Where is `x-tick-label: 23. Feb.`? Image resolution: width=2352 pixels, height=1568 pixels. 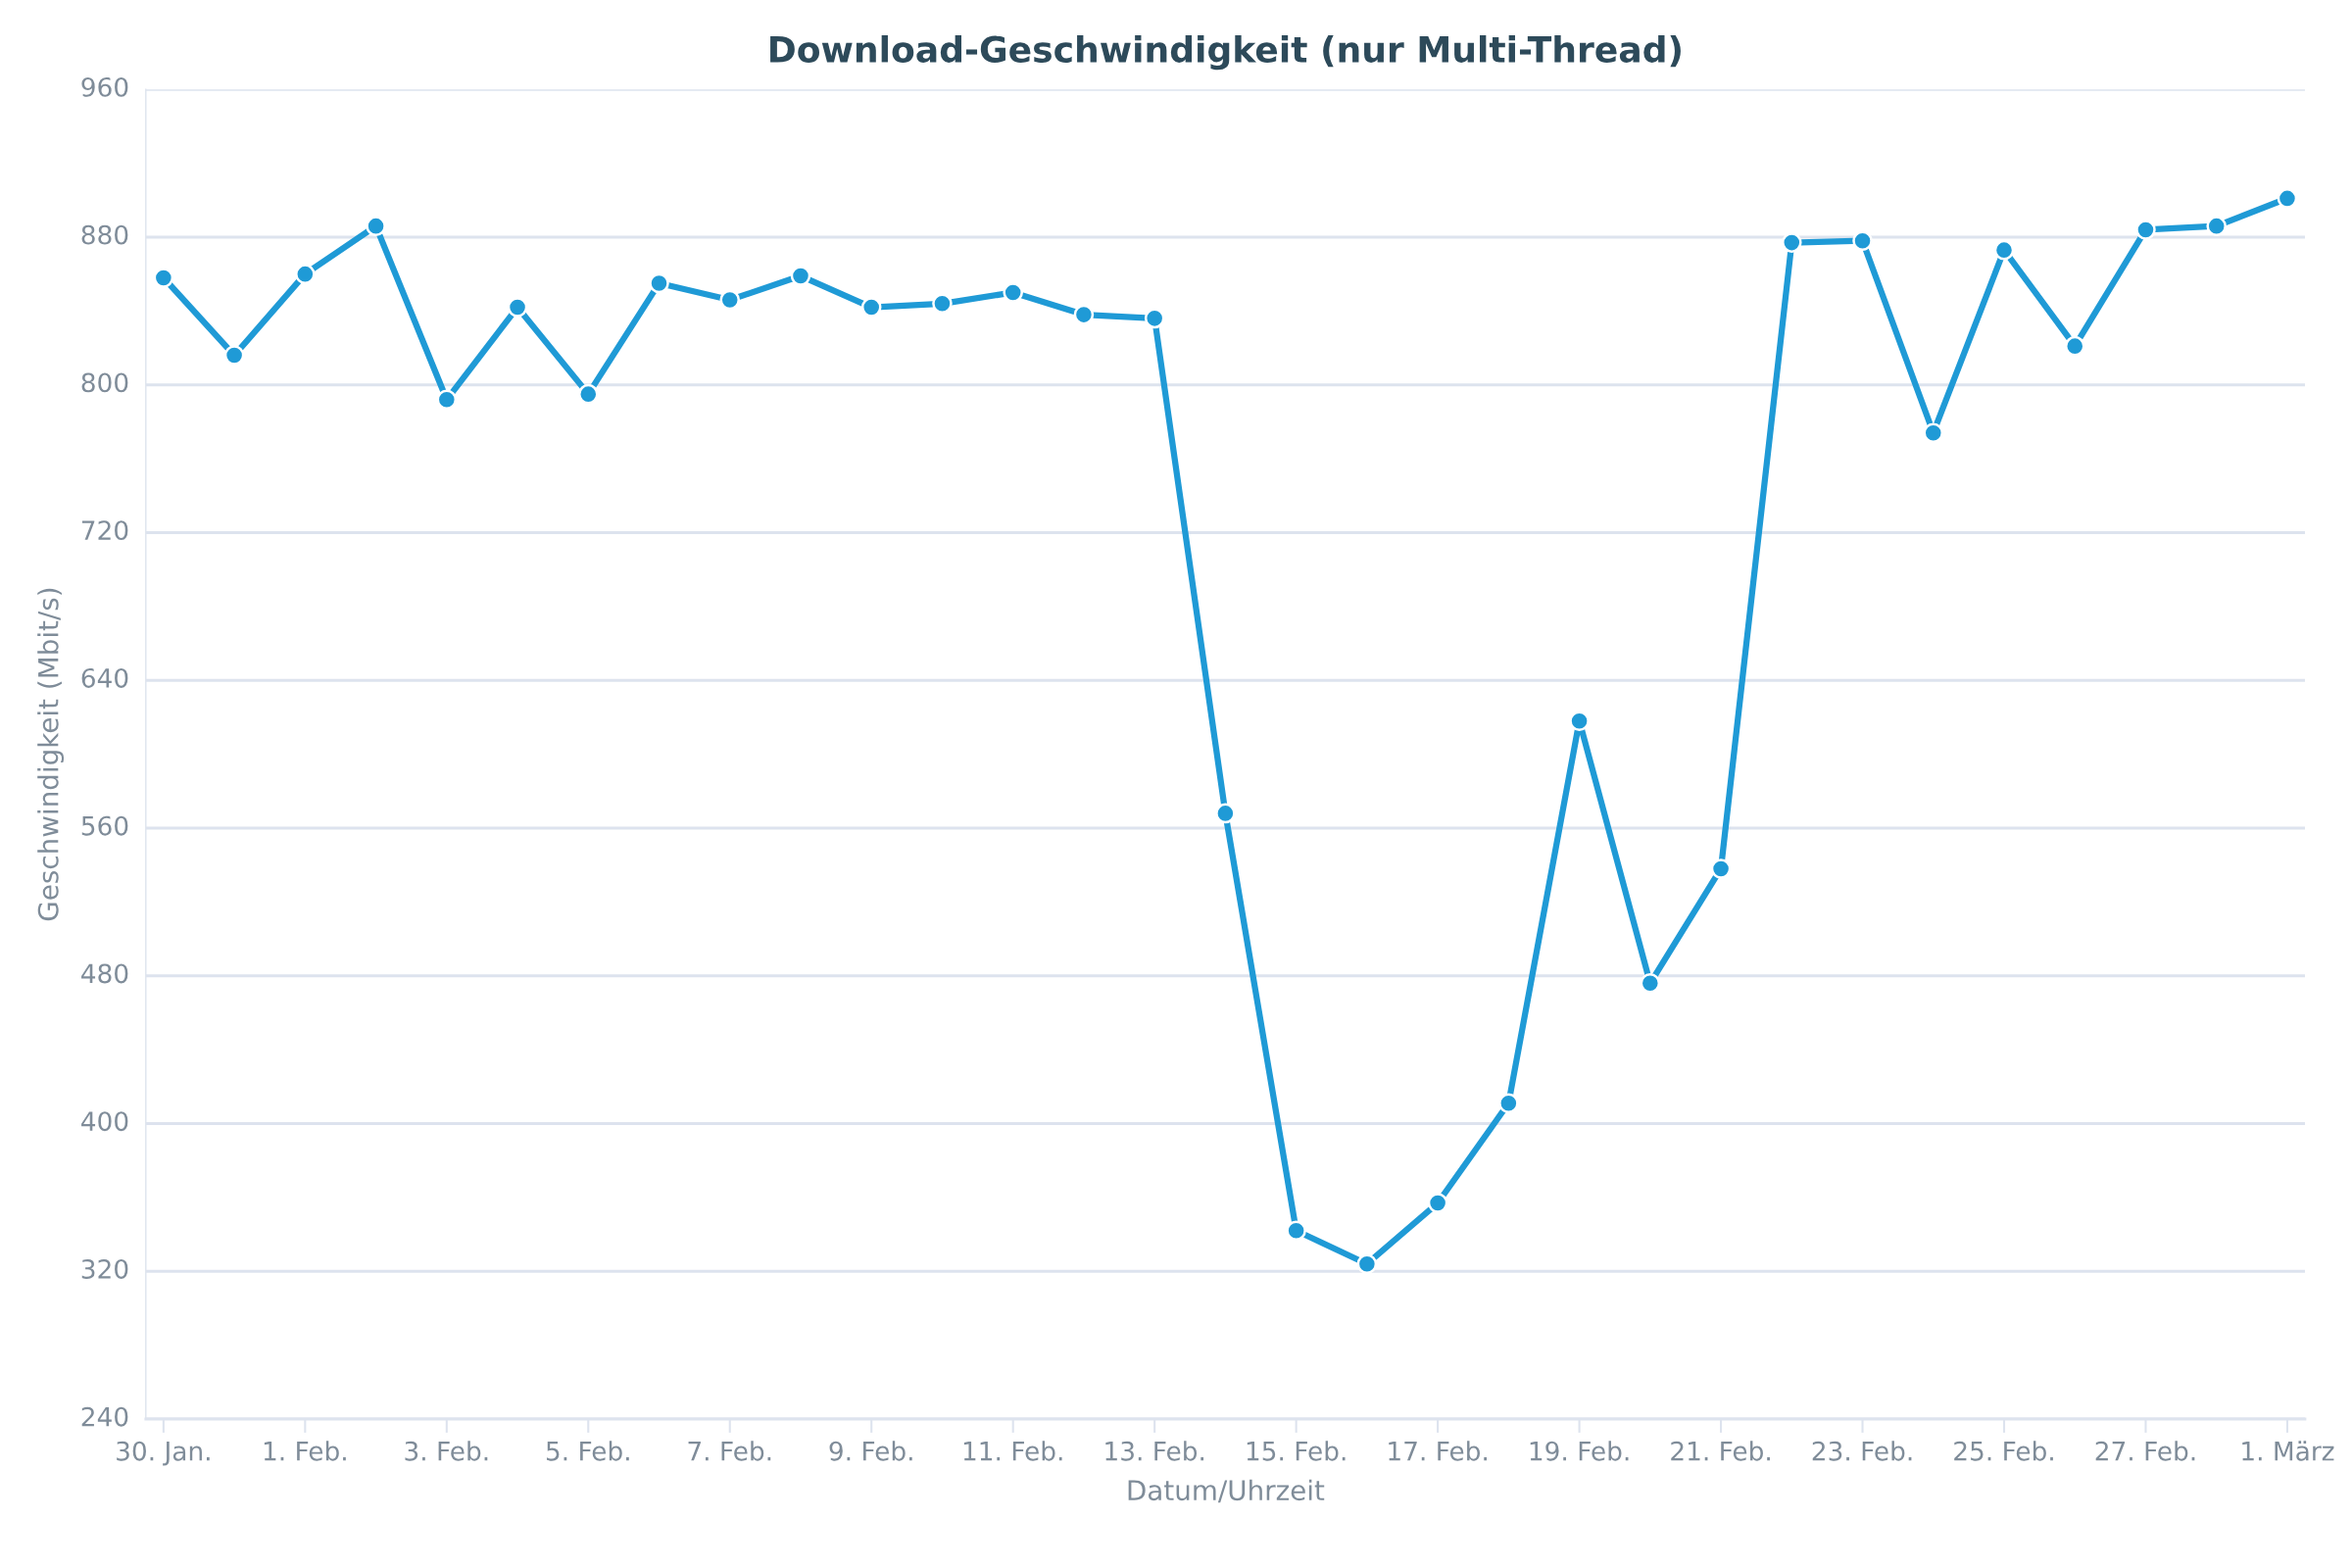 x-tick-label: 23. Feb. is located at coordinates (1862, 1451).